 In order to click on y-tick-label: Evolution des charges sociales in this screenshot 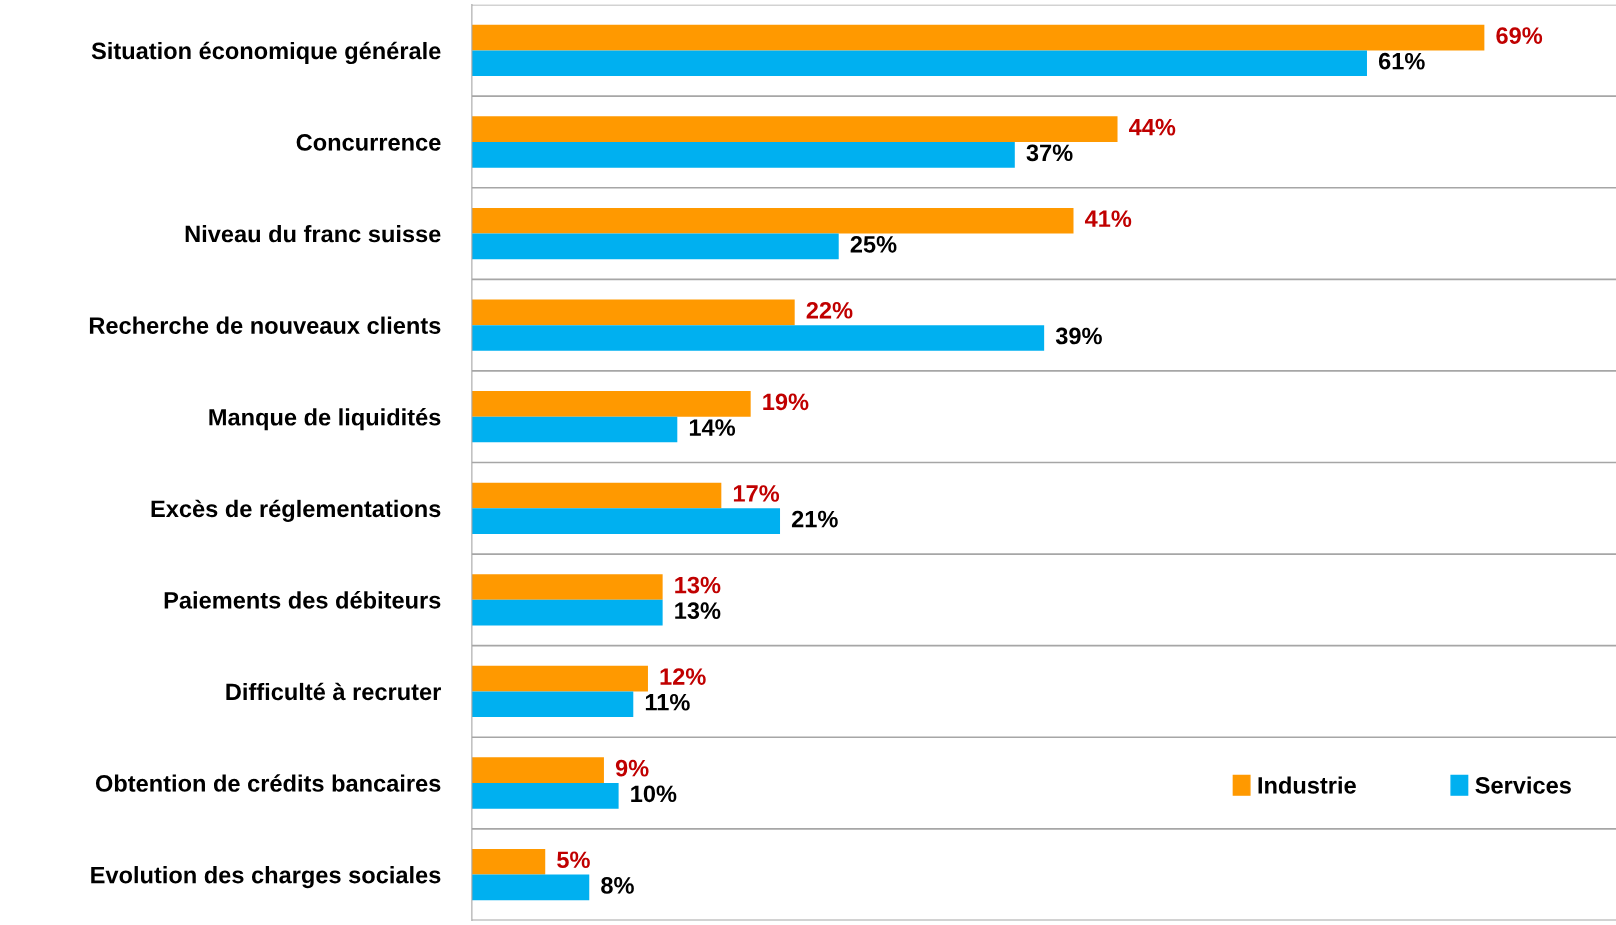, I will do `click(266, 877)`.